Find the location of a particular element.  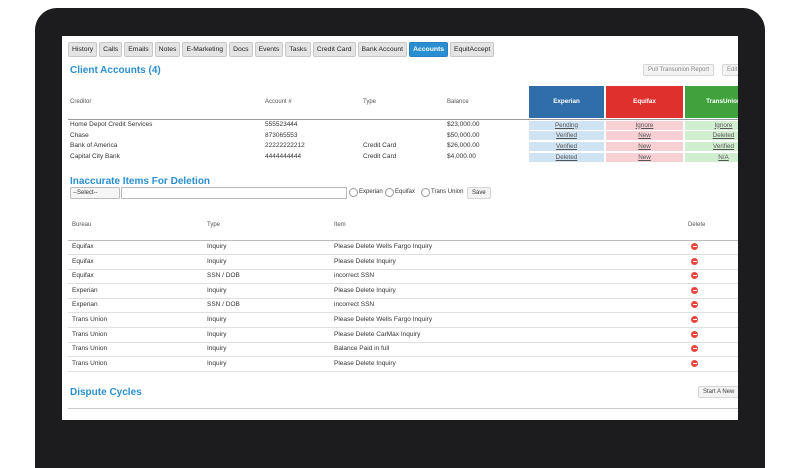

column-header: Item is located at coordinates (340, 225).